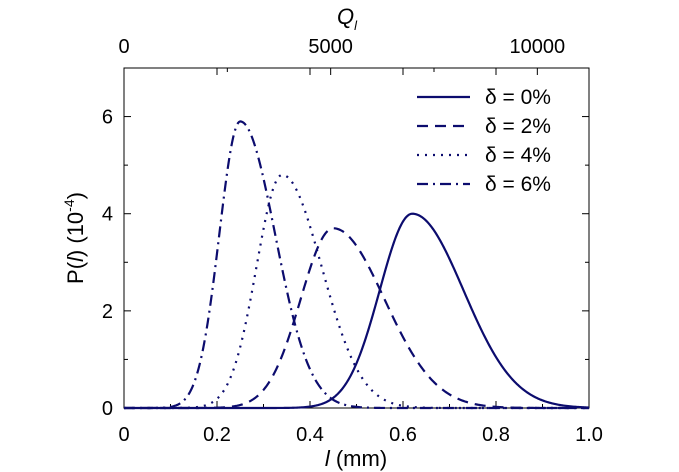  I want to click on legend-label: δ = 6%, so click(518, 184).